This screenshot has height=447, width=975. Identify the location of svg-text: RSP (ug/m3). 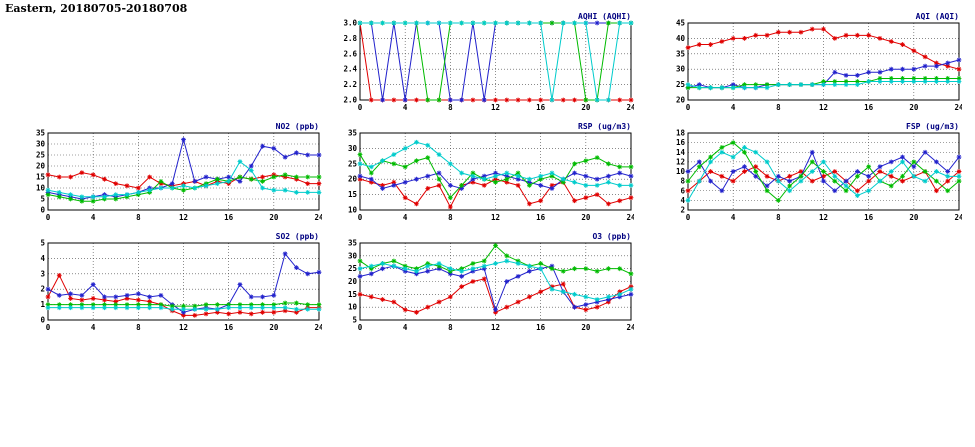
(604, 126).